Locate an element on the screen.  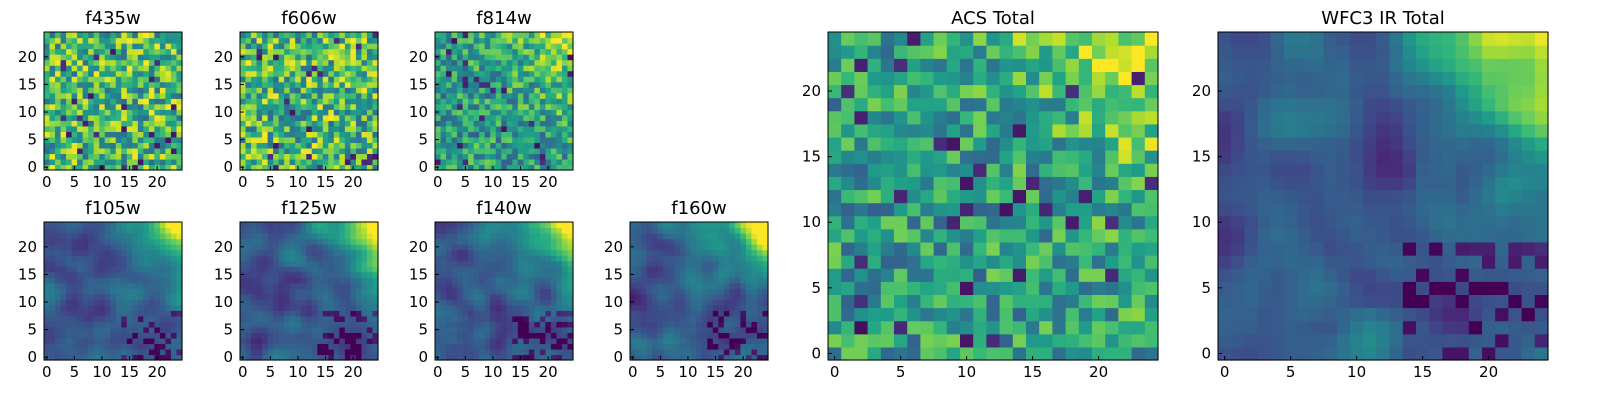
x-tick-label: 15 is located at coordinates (520, 372).